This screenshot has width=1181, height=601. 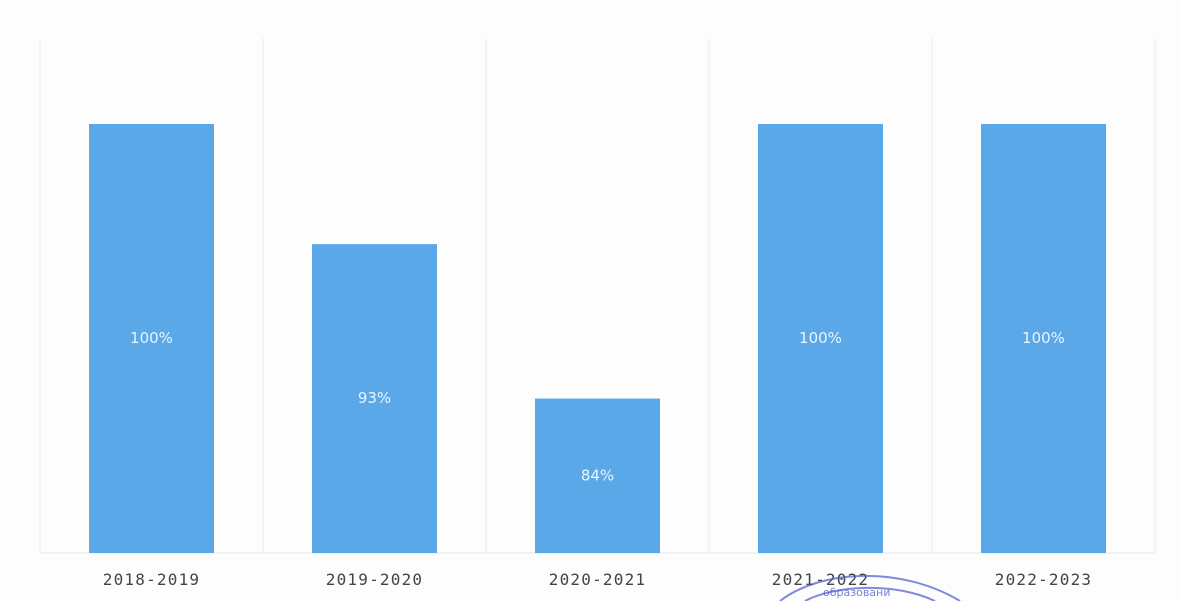 I want to click on data-label-2021-2022: 100%, so click(x=820, y=338).